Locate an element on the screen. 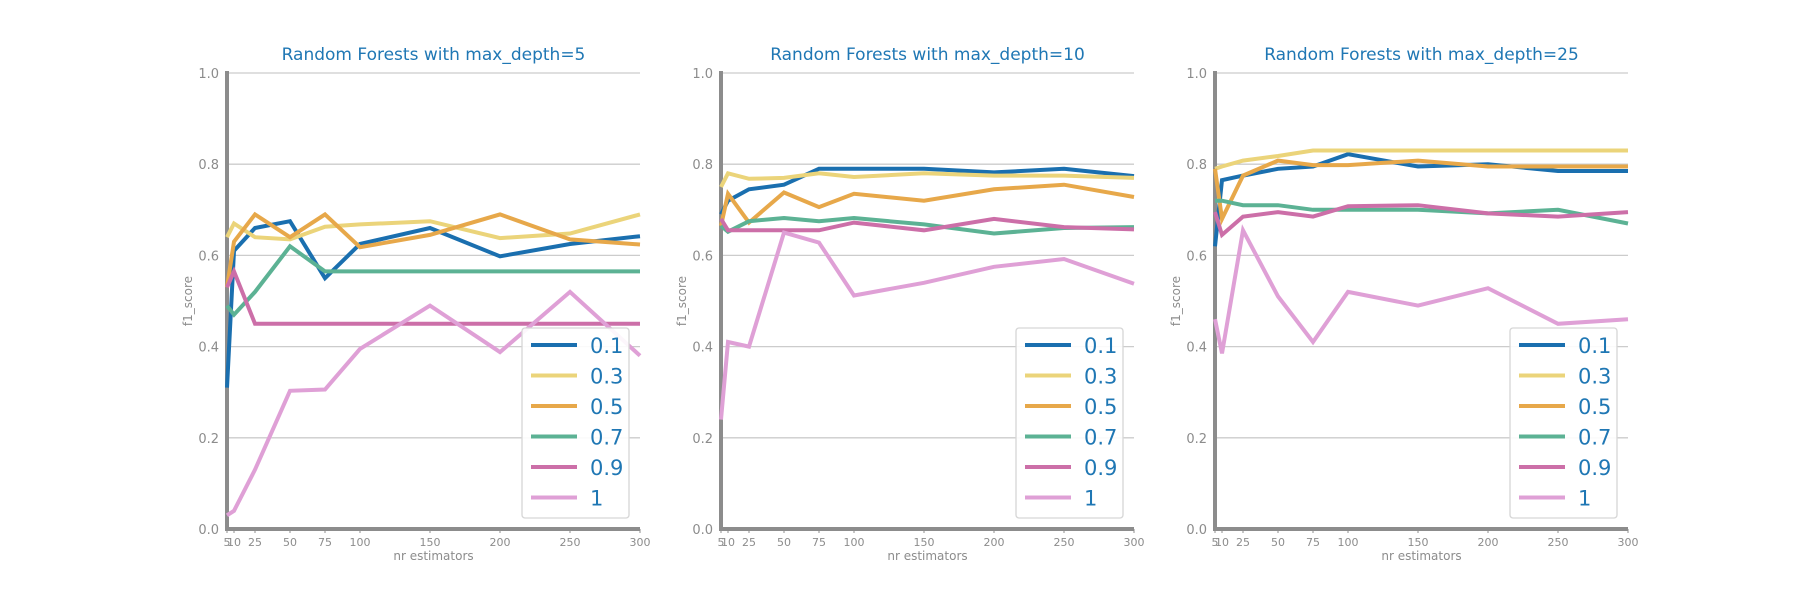 Image resolution: width=1800 pixels, height=600 pixels. chart-title: Random Forests with max_depth=25 is located at coordinates (1421, 55).